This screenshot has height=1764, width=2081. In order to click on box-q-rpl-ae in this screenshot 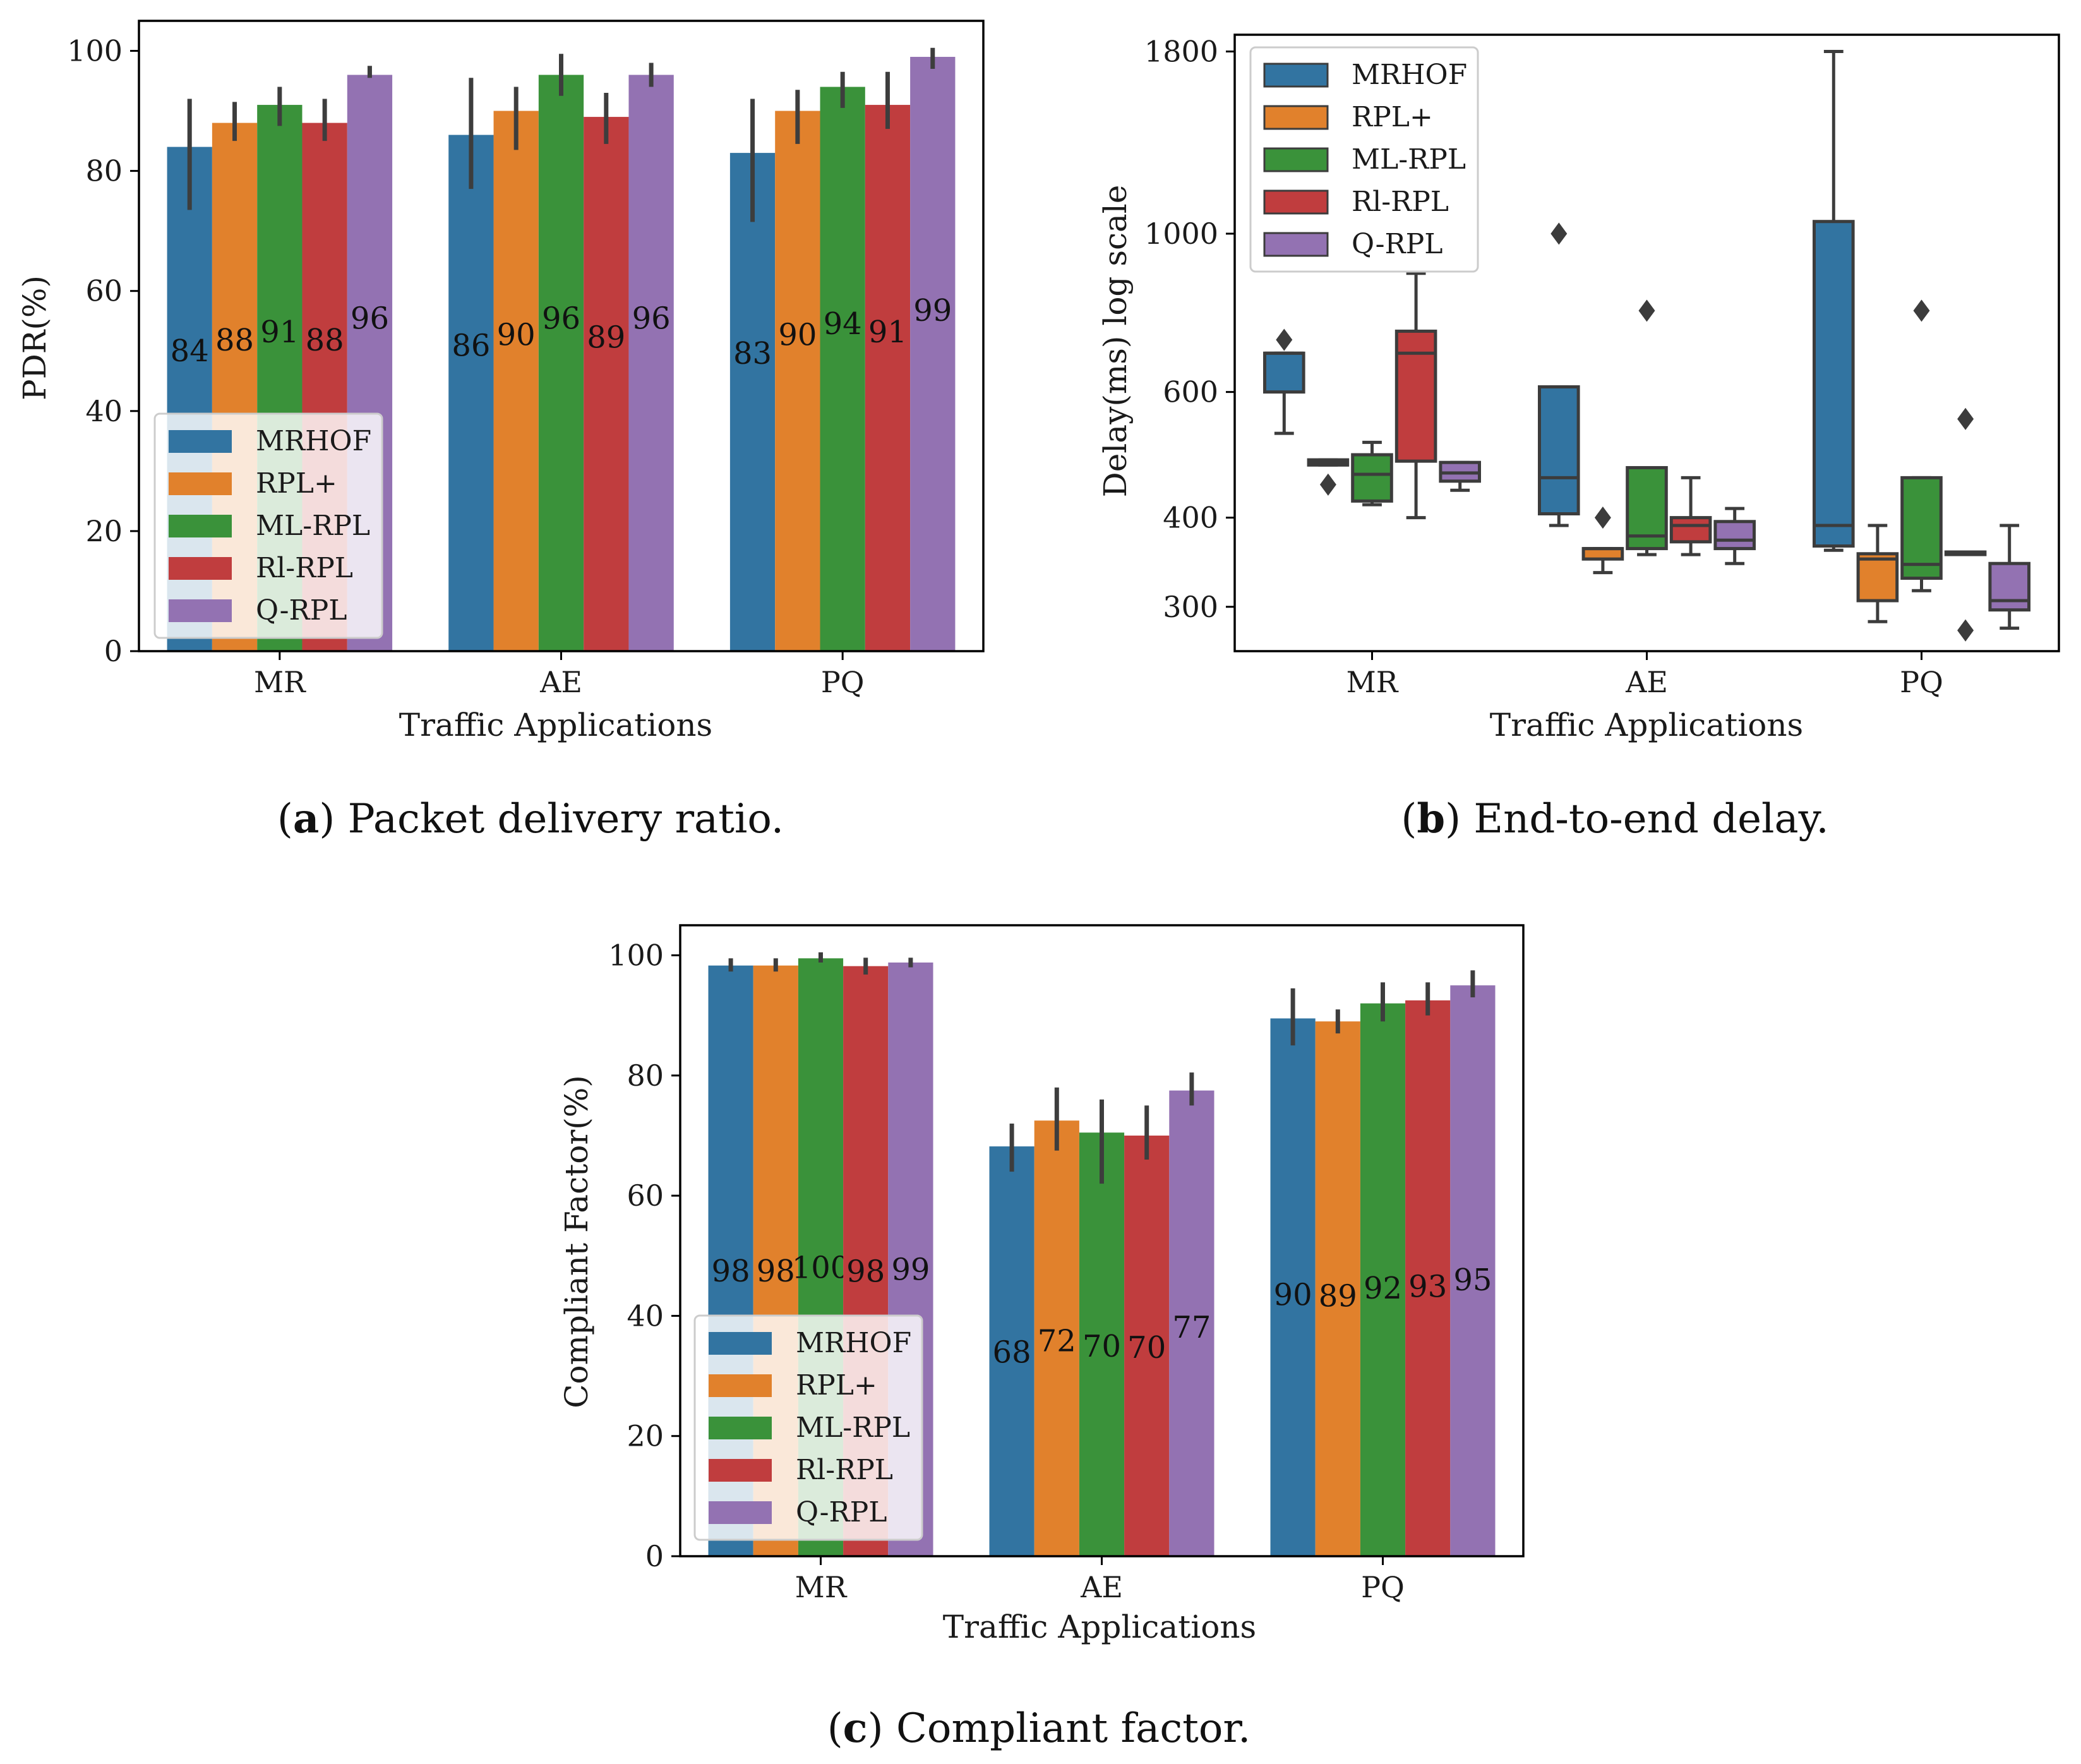, I will do `click(1734, 535)`.